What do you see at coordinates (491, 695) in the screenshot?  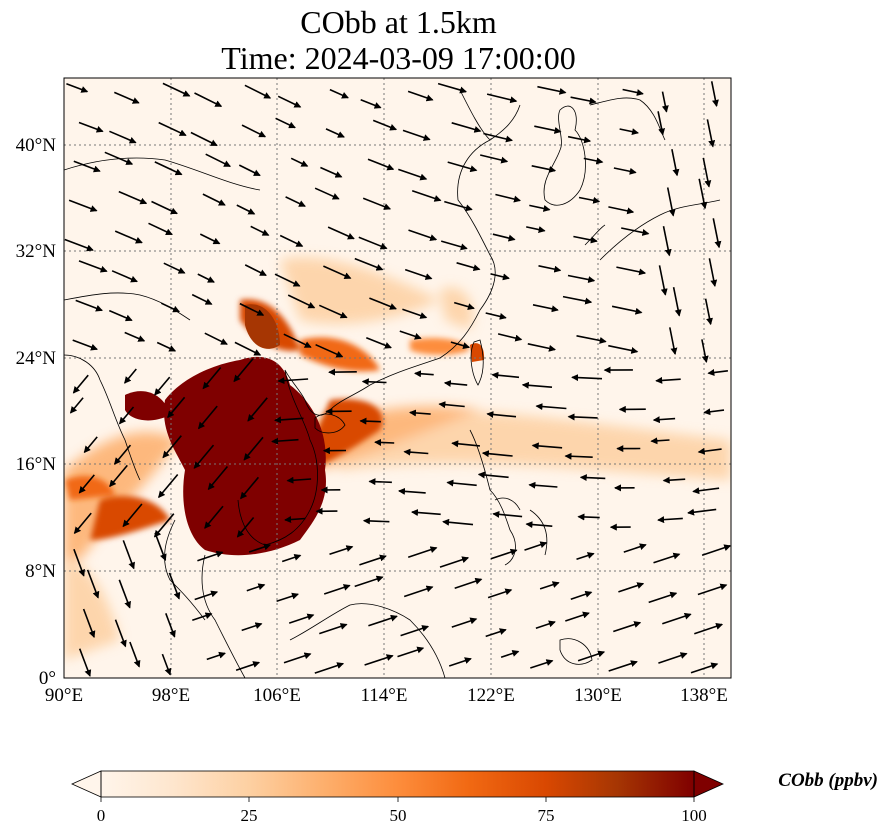 I see `lon-tick-label: 122°E` at bounding box center [491, 695].